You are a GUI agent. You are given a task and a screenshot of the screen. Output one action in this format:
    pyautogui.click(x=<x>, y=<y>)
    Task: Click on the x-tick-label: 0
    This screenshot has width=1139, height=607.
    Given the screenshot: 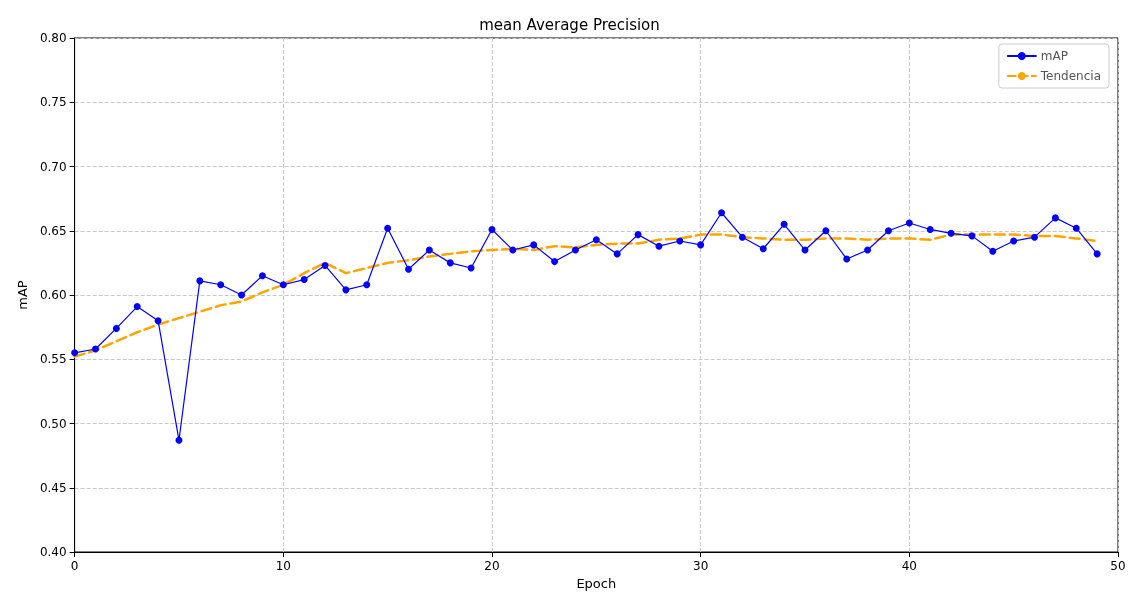 What is the action you would take?
    pyautogui.click(x=74, y=566)
    